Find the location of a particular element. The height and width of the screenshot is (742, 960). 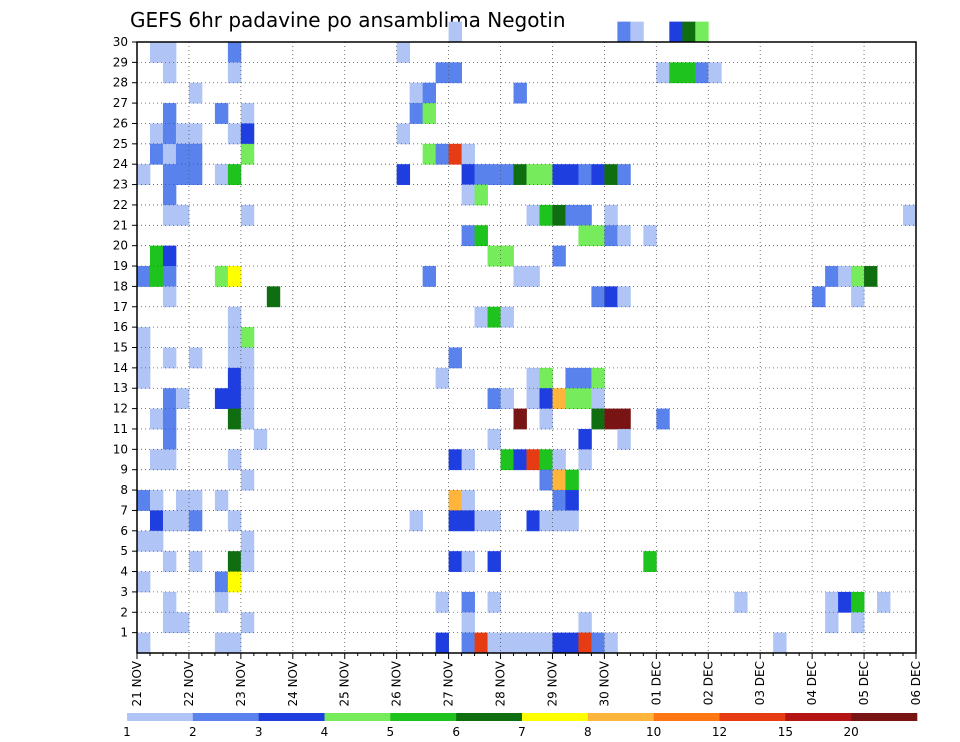

y-tick-label: 23 is located at coordinates (120, 185).